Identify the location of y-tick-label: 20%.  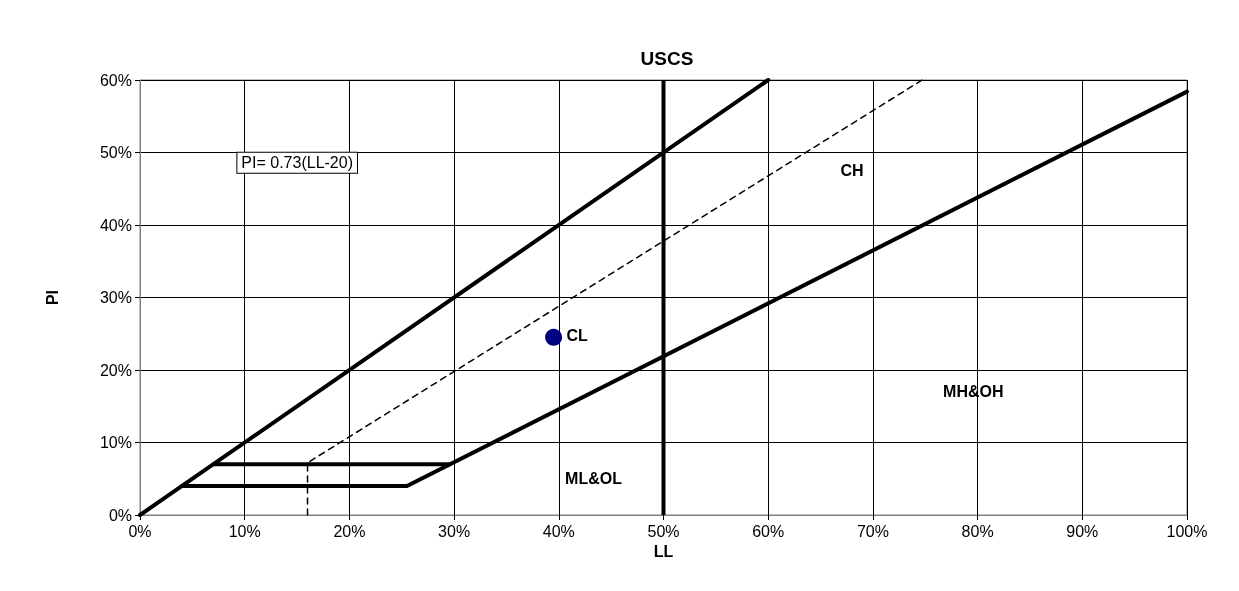
(115, 370).